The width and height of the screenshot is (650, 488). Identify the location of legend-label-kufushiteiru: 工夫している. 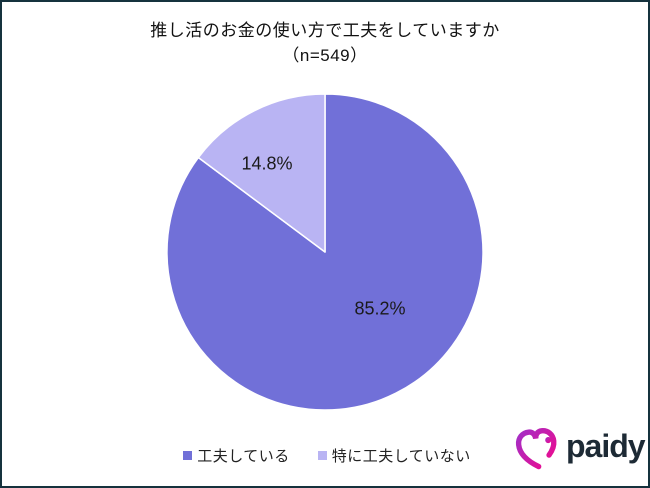
(243, 456).